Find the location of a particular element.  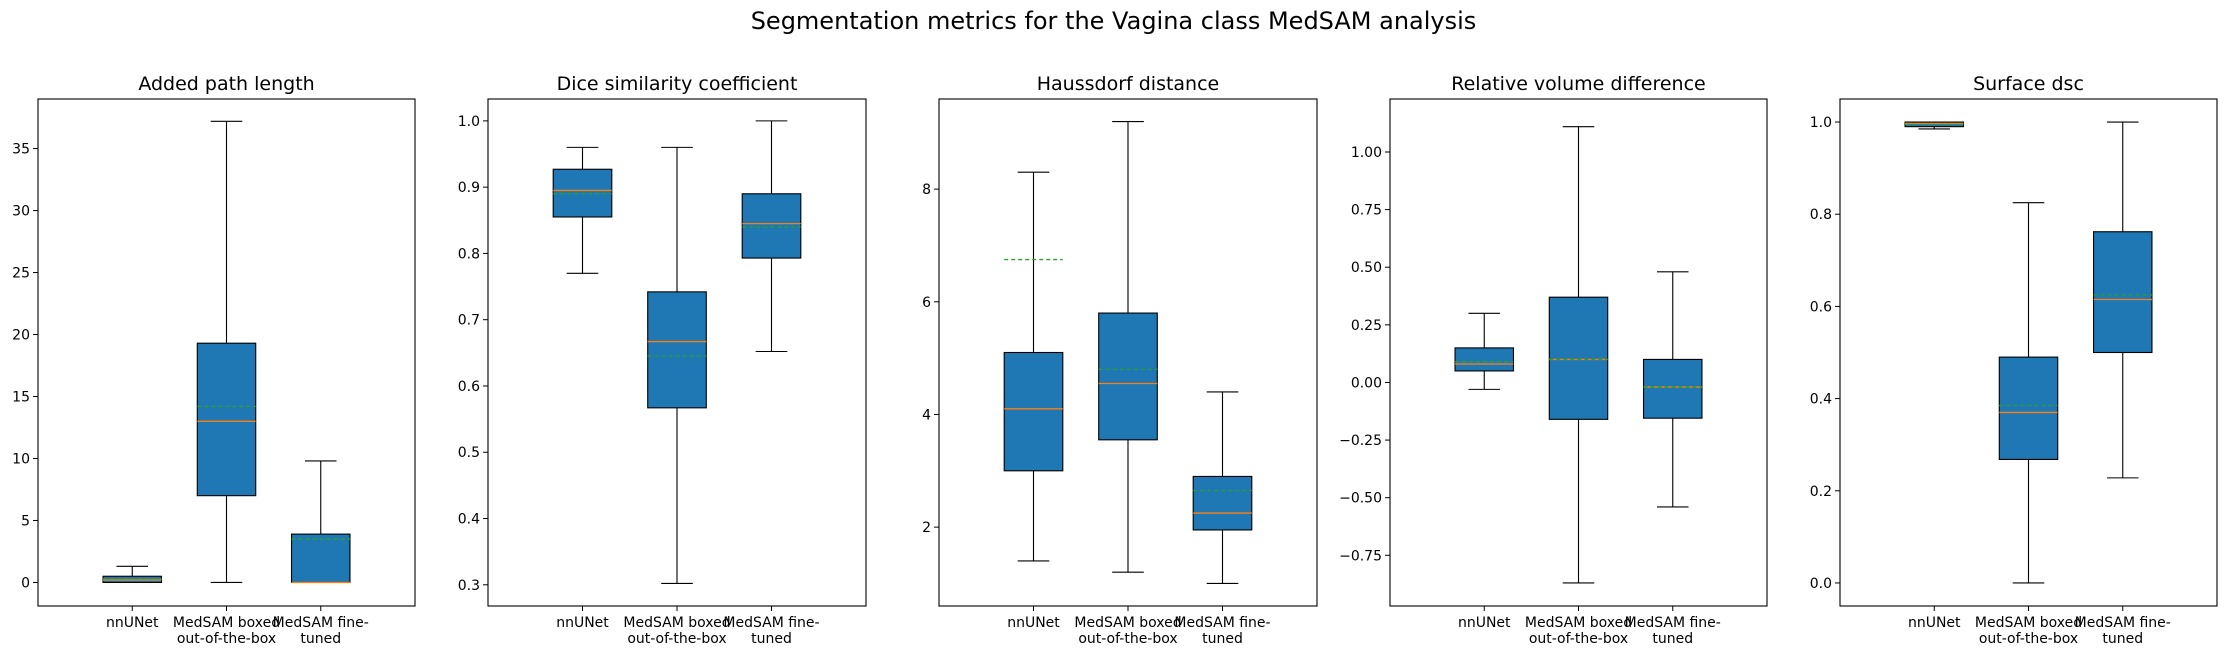

panel-title: Relative volume difference is located at coordinates (1578, 84).